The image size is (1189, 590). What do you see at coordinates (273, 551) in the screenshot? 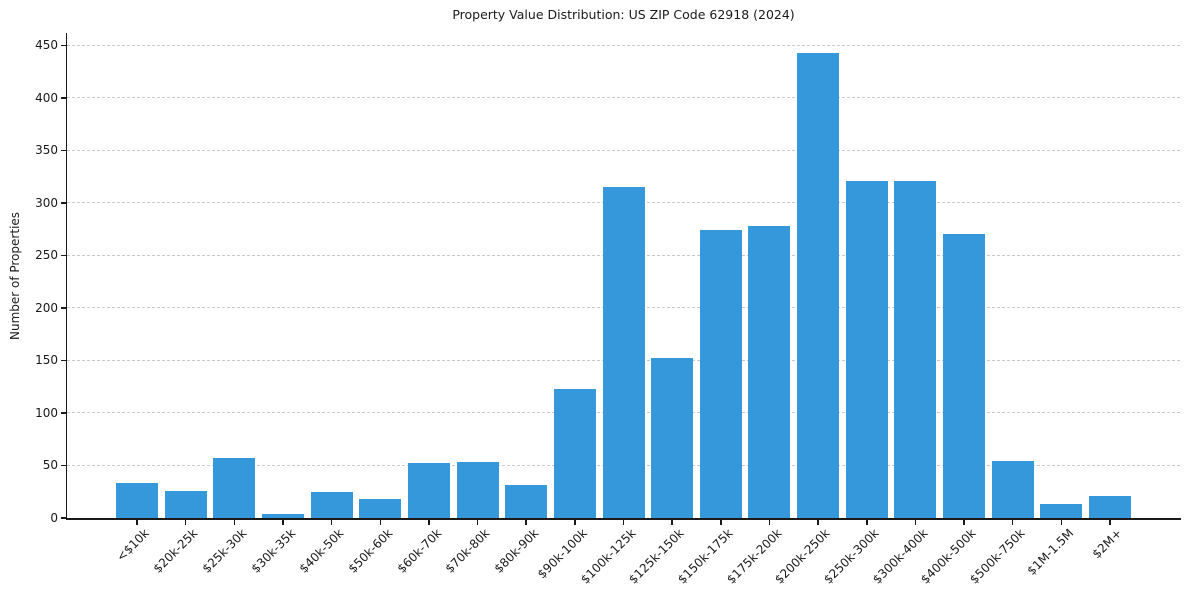
I see `x-tick-label: $30k-35k` at bounding box center [273, 551].